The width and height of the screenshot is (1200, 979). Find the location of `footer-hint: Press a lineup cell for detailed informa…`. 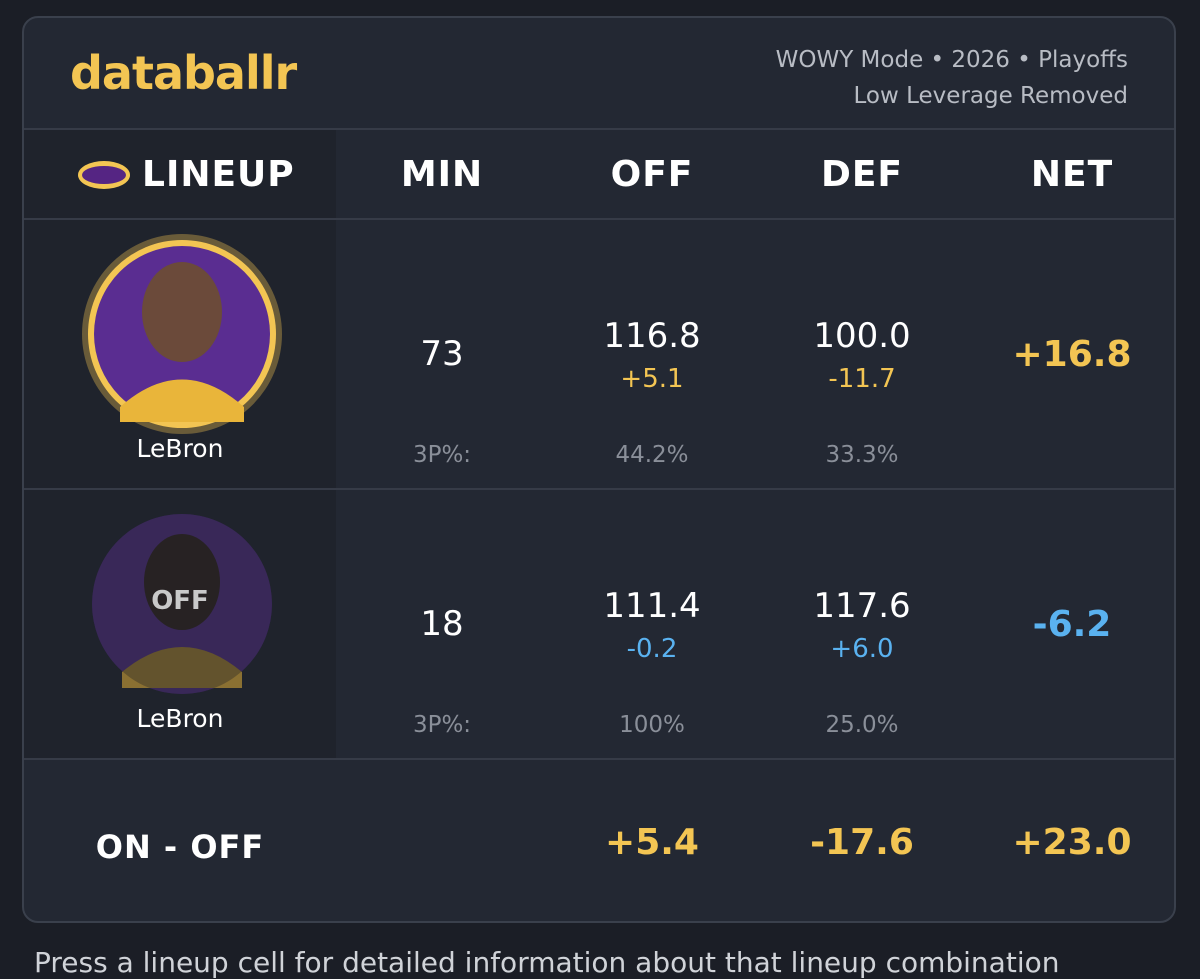

footer-hint: Press a lineup cell for detailed informa… is located at coordinates (547, 962).